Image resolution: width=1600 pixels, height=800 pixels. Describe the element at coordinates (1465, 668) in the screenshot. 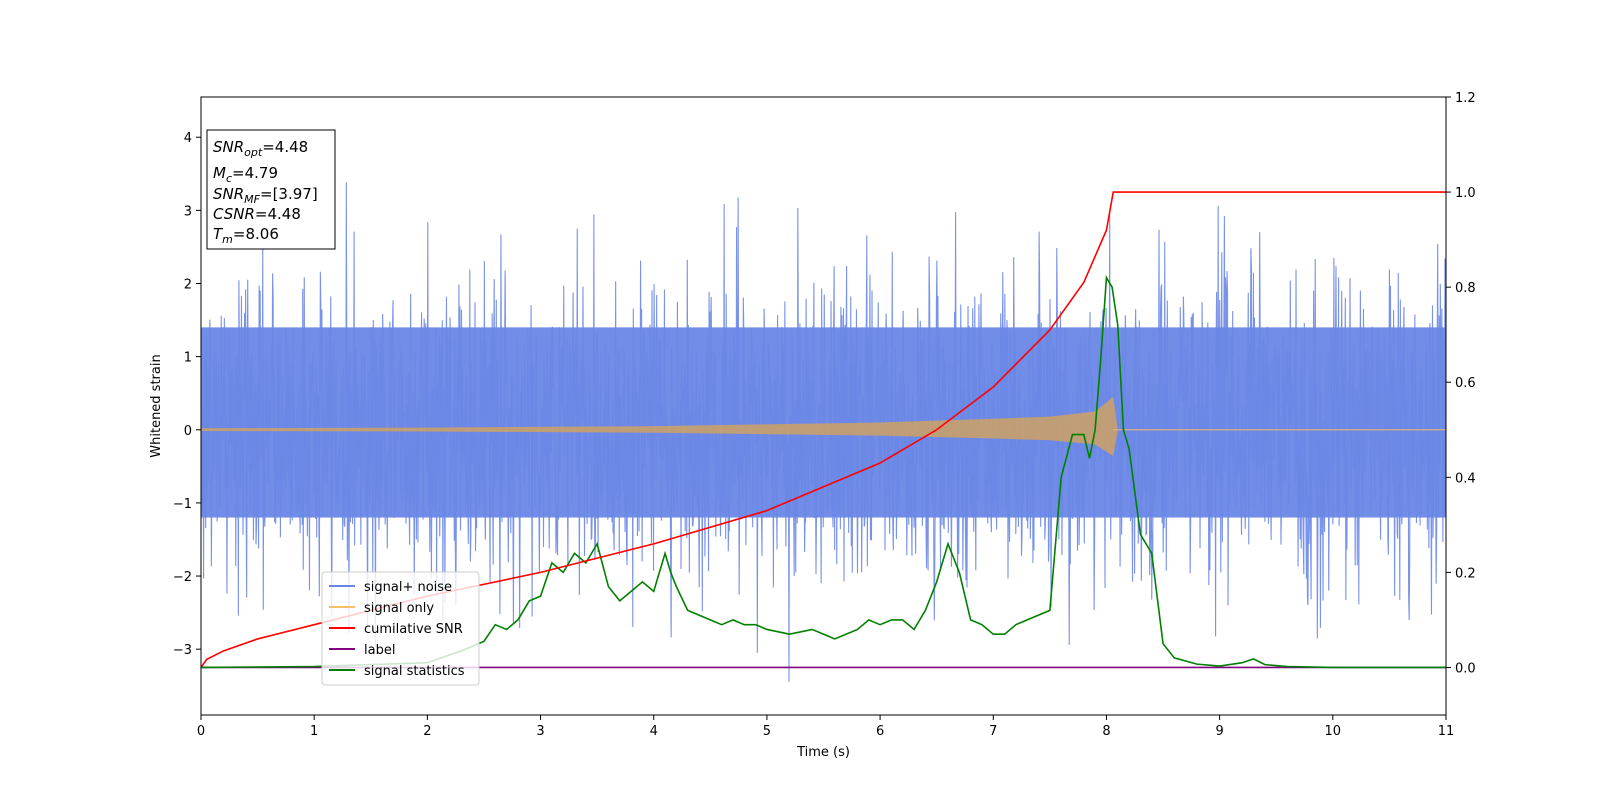

I see `right-y-tick-label: 0.0` at that location.